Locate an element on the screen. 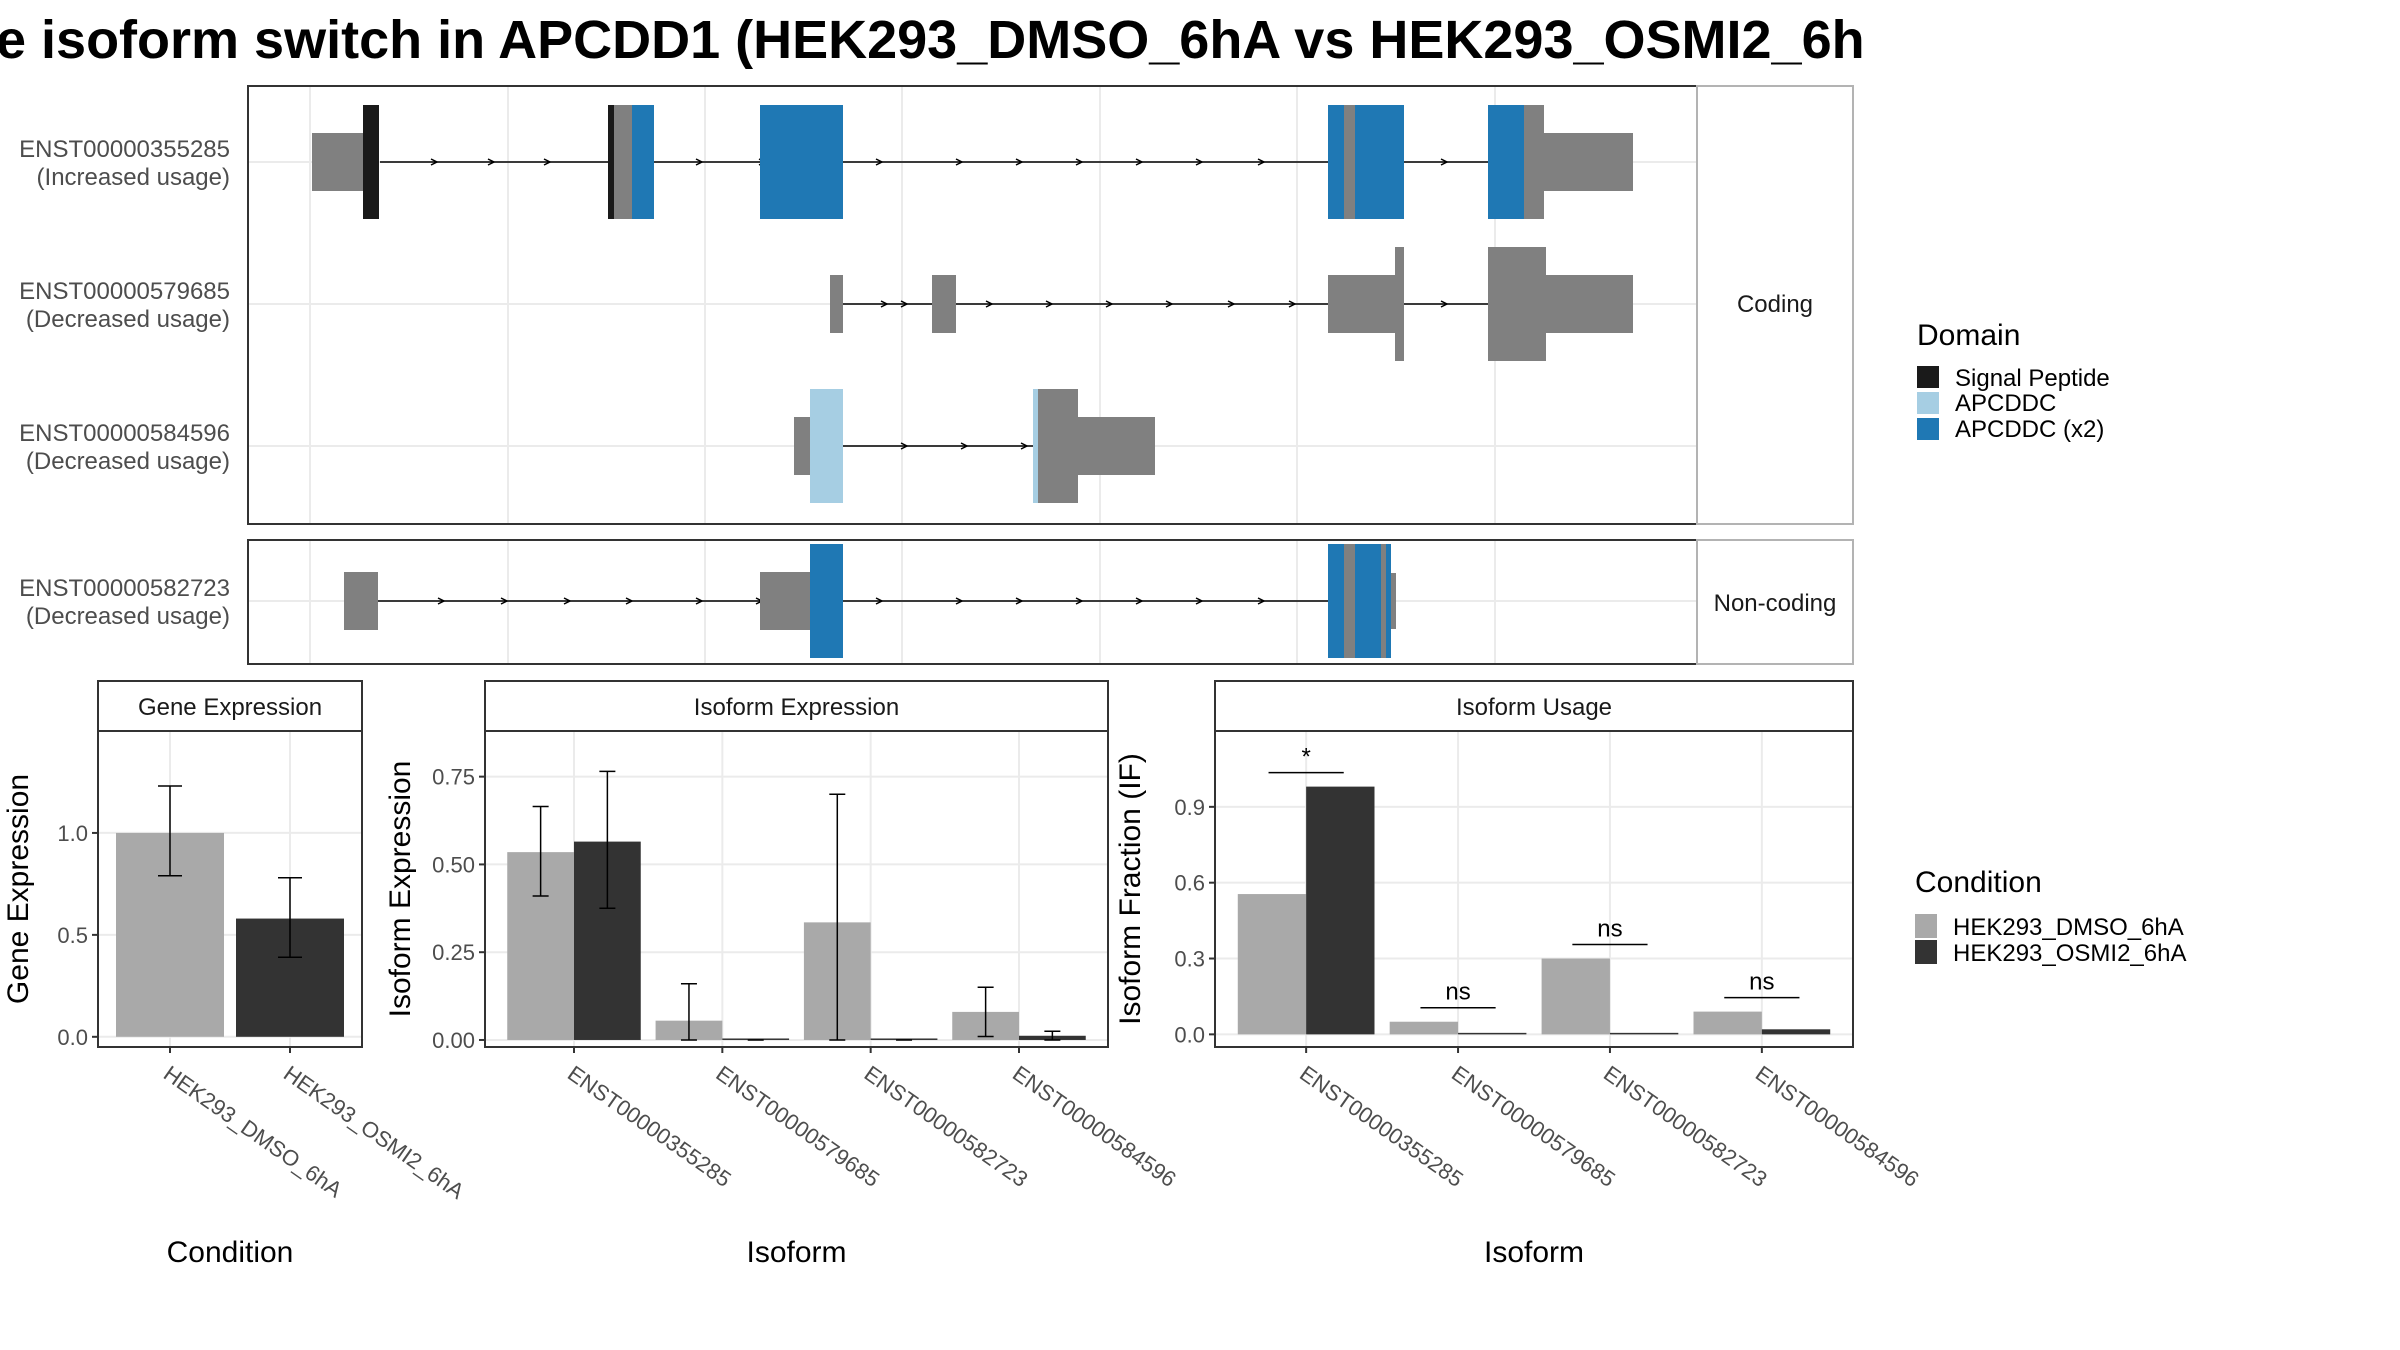  signal-peptide-domain is located at coordinates (611, 162).